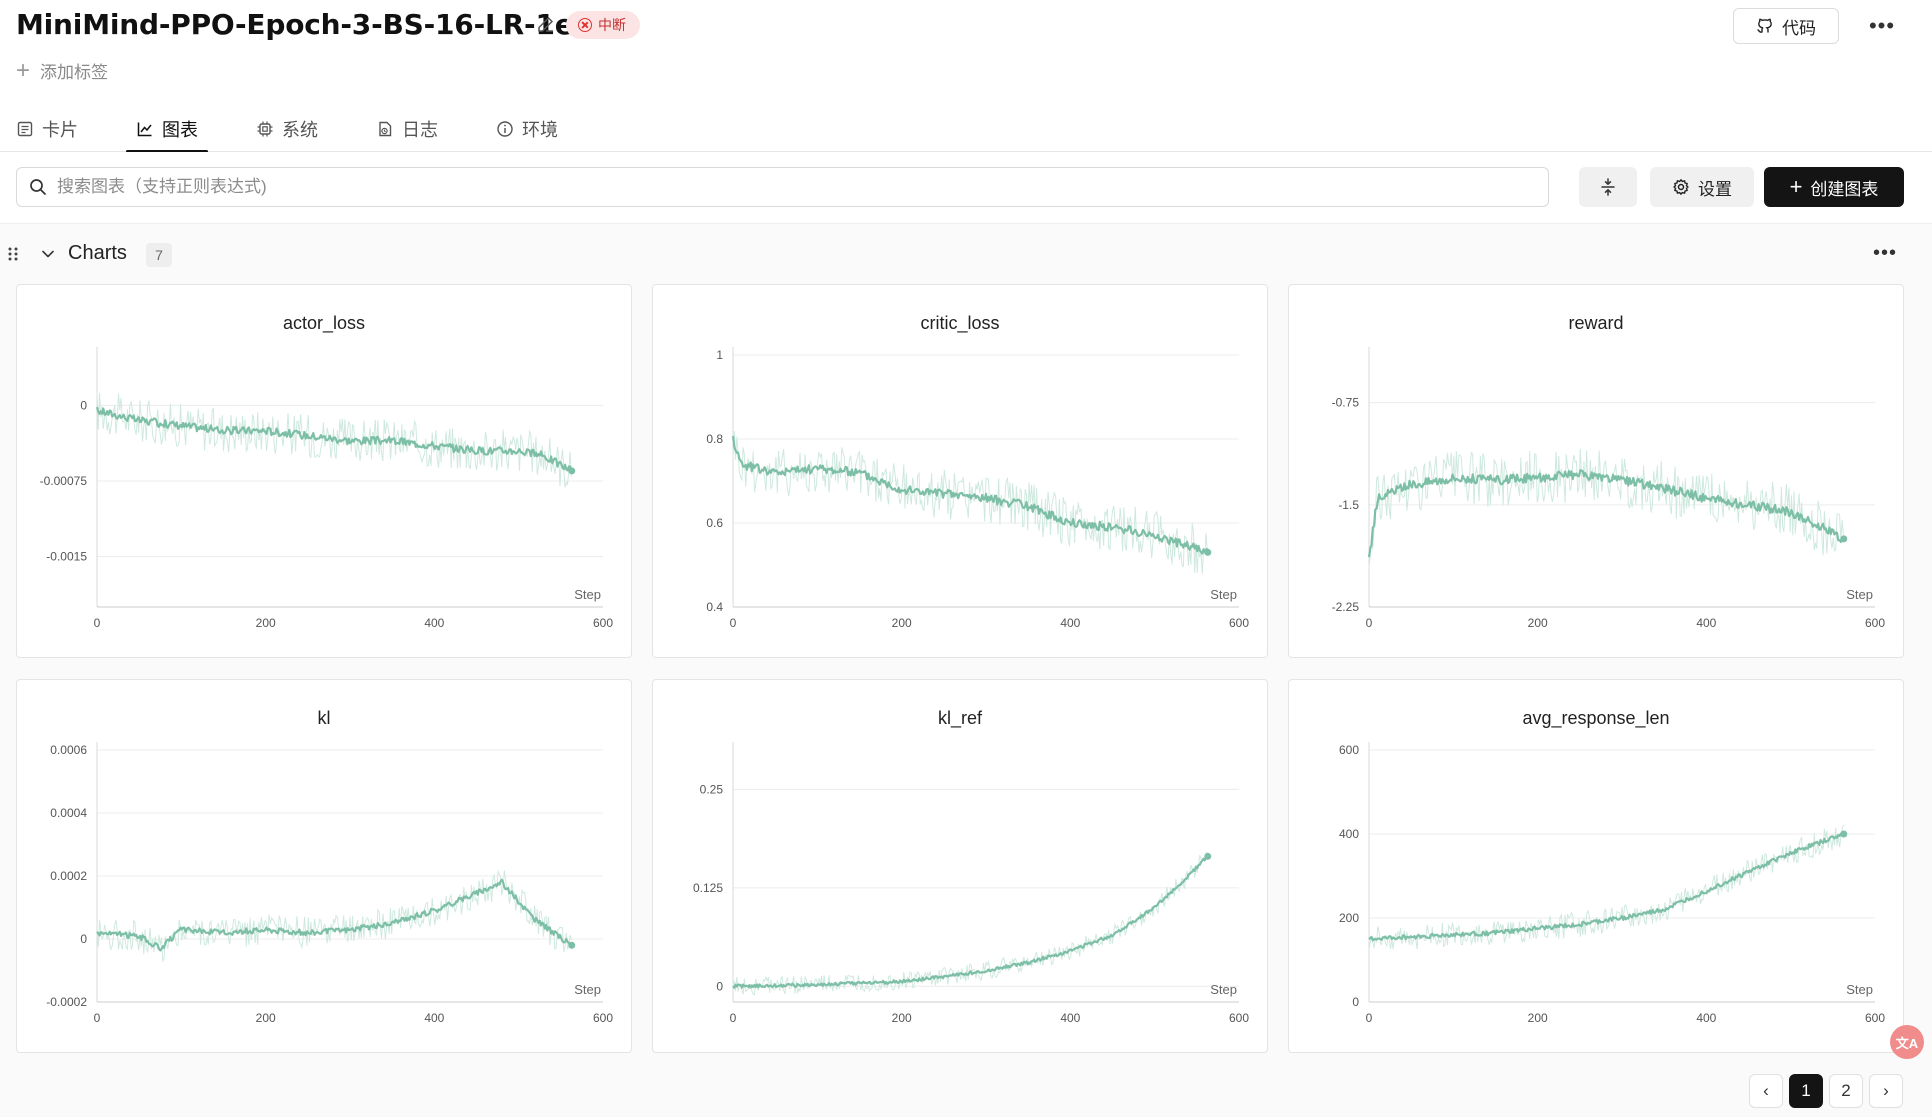  Describe the element at coordinates (1882, 25) in the screenshot. I see `more-options-icon: •••` at that location.